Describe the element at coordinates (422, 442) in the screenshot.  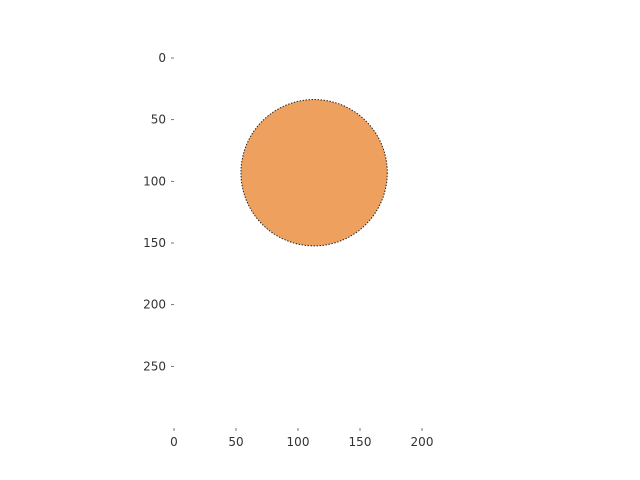
I see `x-tick-label: 200` at that location.